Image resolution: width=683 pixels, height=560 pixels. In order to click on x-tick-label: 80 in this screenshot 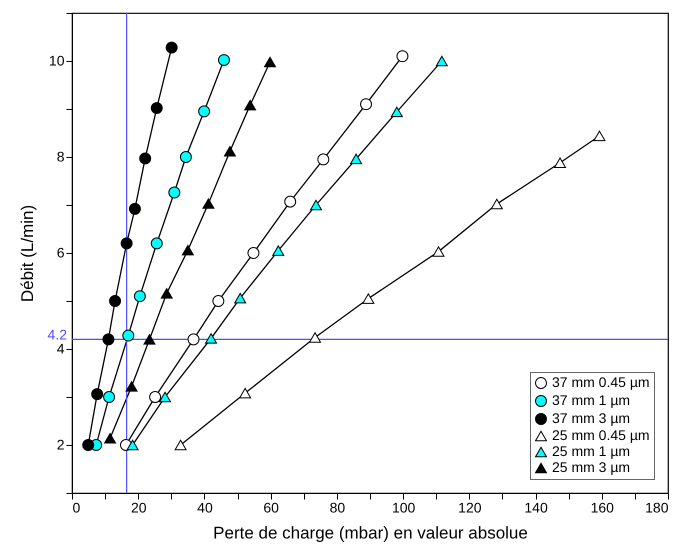, I will do `click(338, 508)`.